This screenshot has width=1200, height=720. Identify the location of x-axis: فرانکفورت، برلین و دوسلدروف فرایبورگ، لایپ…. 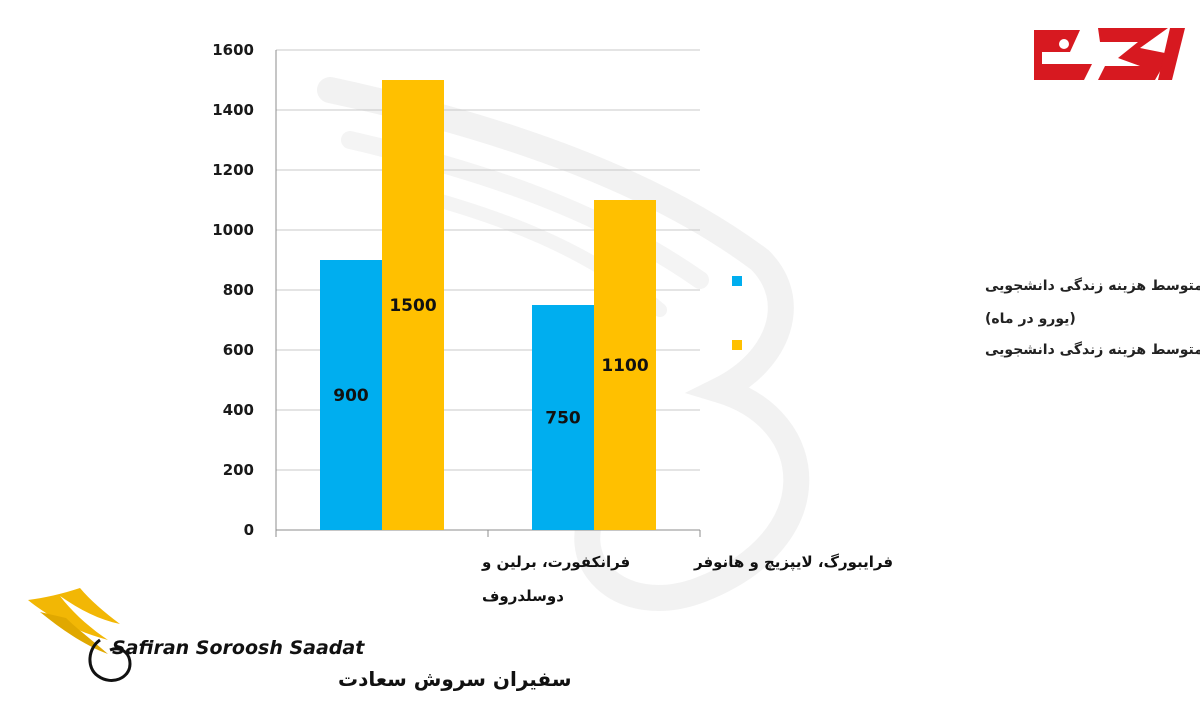
(687, 579).